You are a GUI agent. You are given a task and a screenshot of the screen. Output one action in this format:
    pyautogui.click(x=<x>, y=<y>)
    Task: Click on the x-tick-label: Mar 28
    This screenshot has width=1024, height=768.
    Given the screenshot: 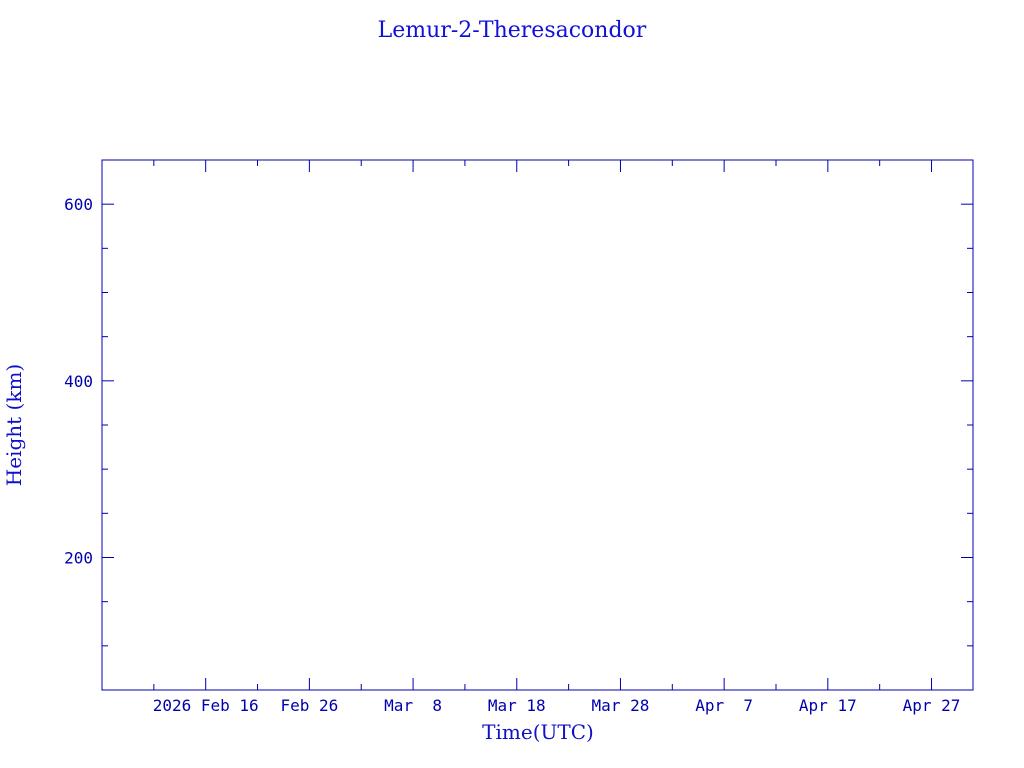 What is the action you would take?
    pyautogui.click(x=621, y=705)
    